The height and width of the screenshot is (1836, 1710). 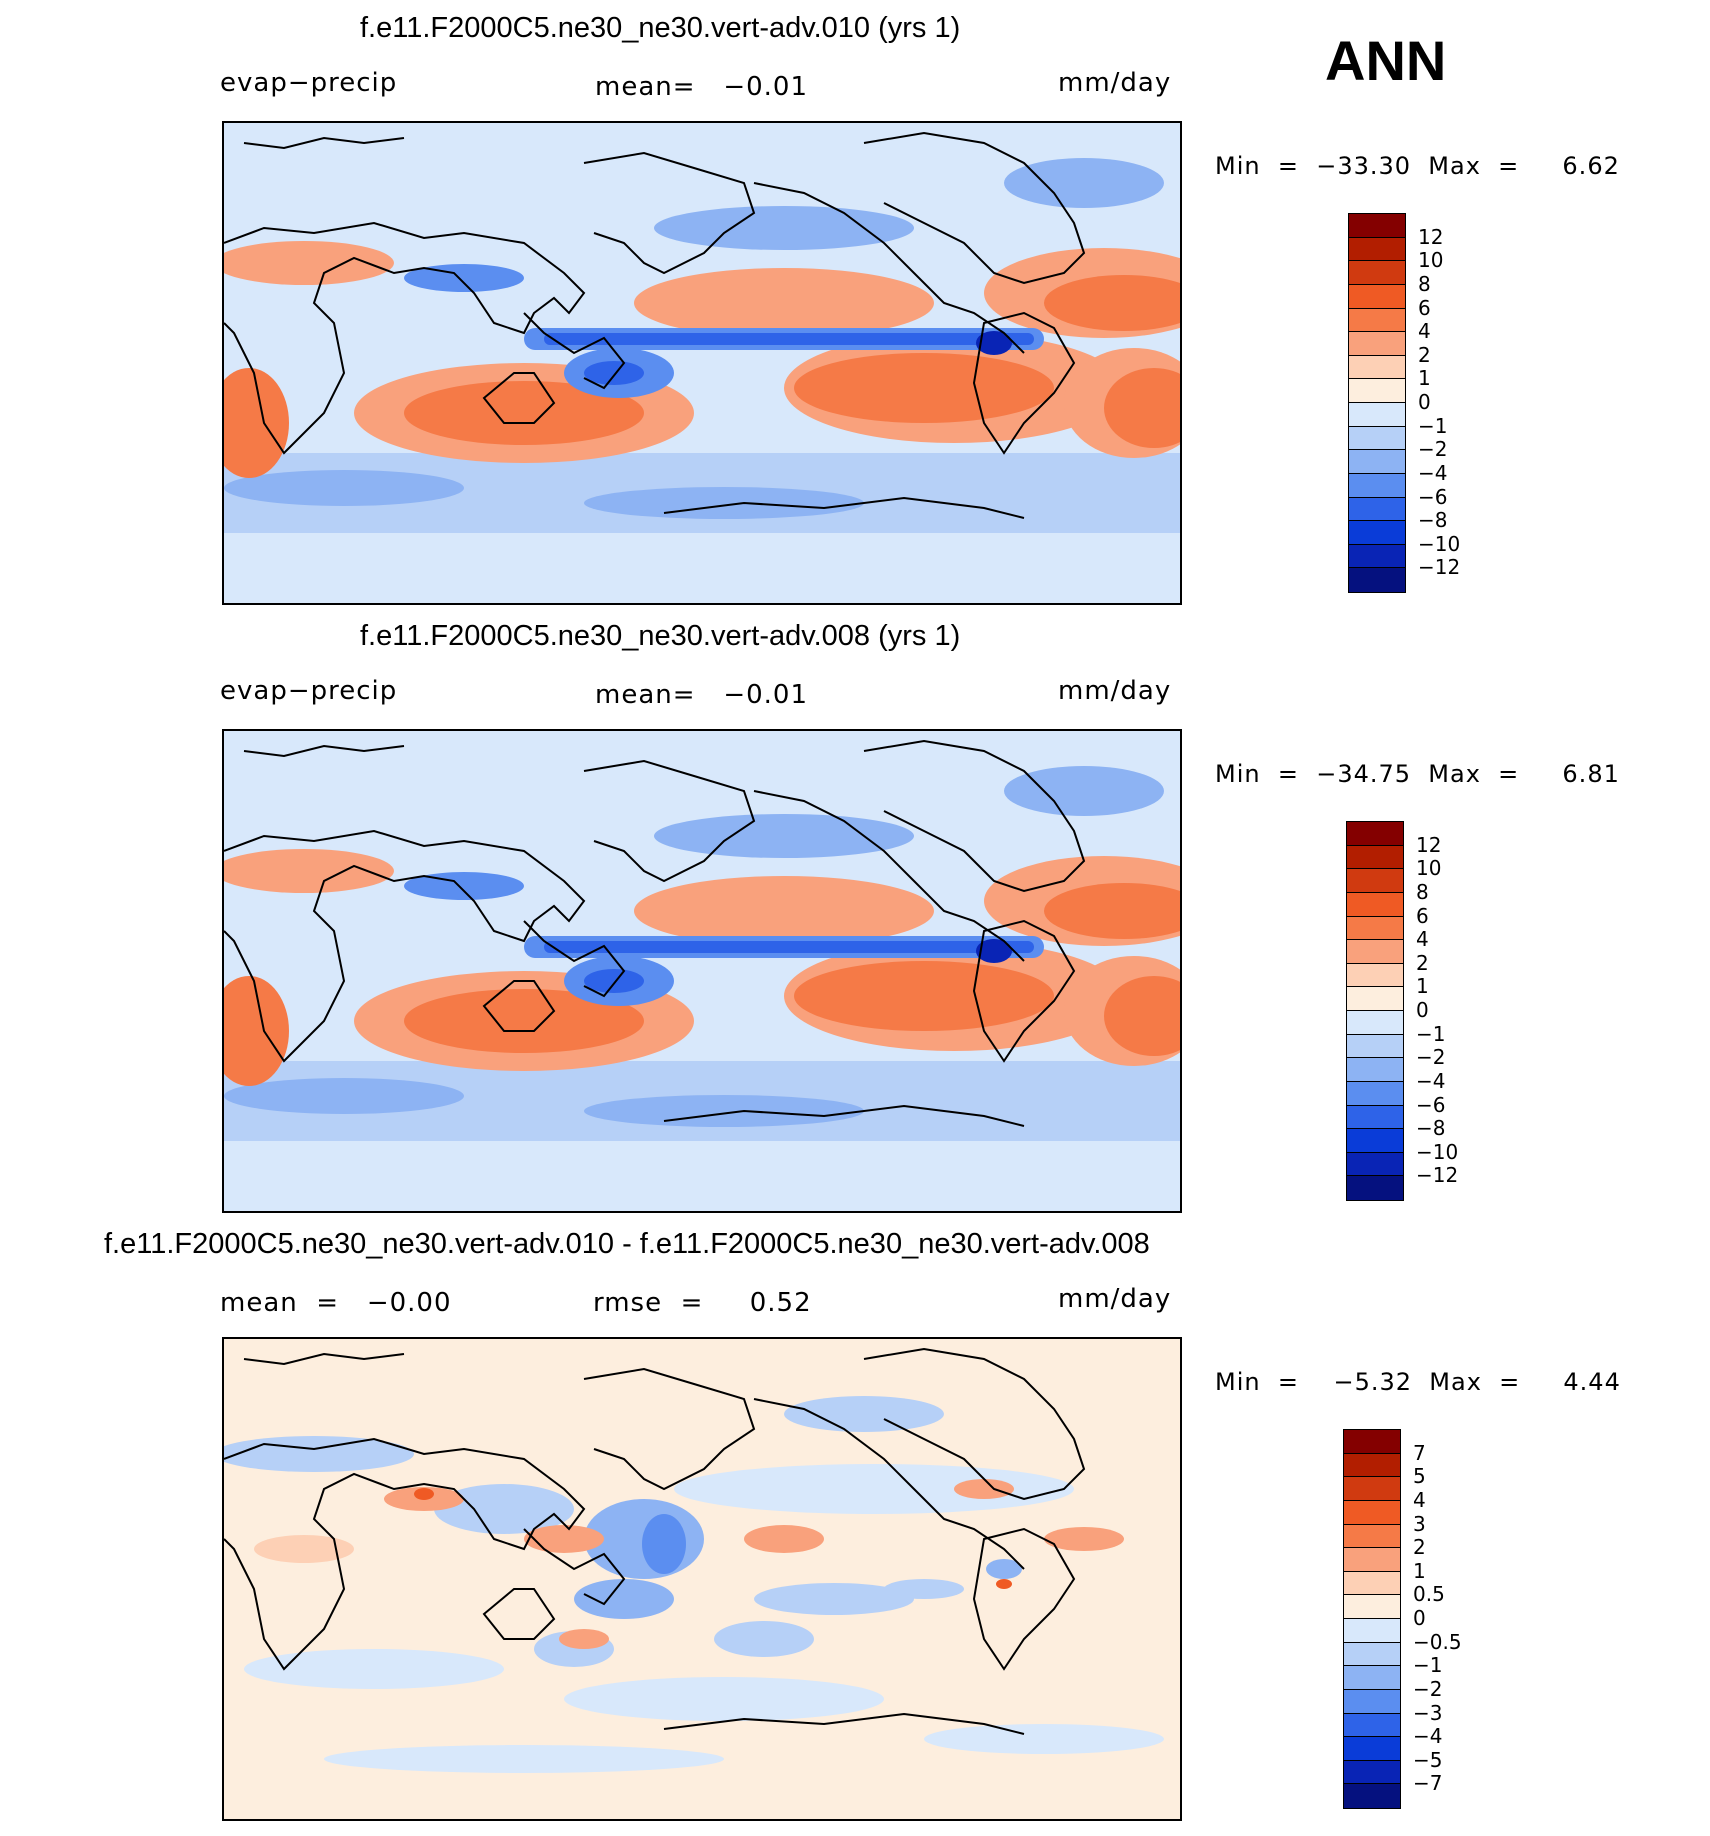 What do you see at coordinates (702, 1303) in the screenshot?
I see `panel-3-rmse-label: rmse = 0.52` at bounding box center [702, 1303].